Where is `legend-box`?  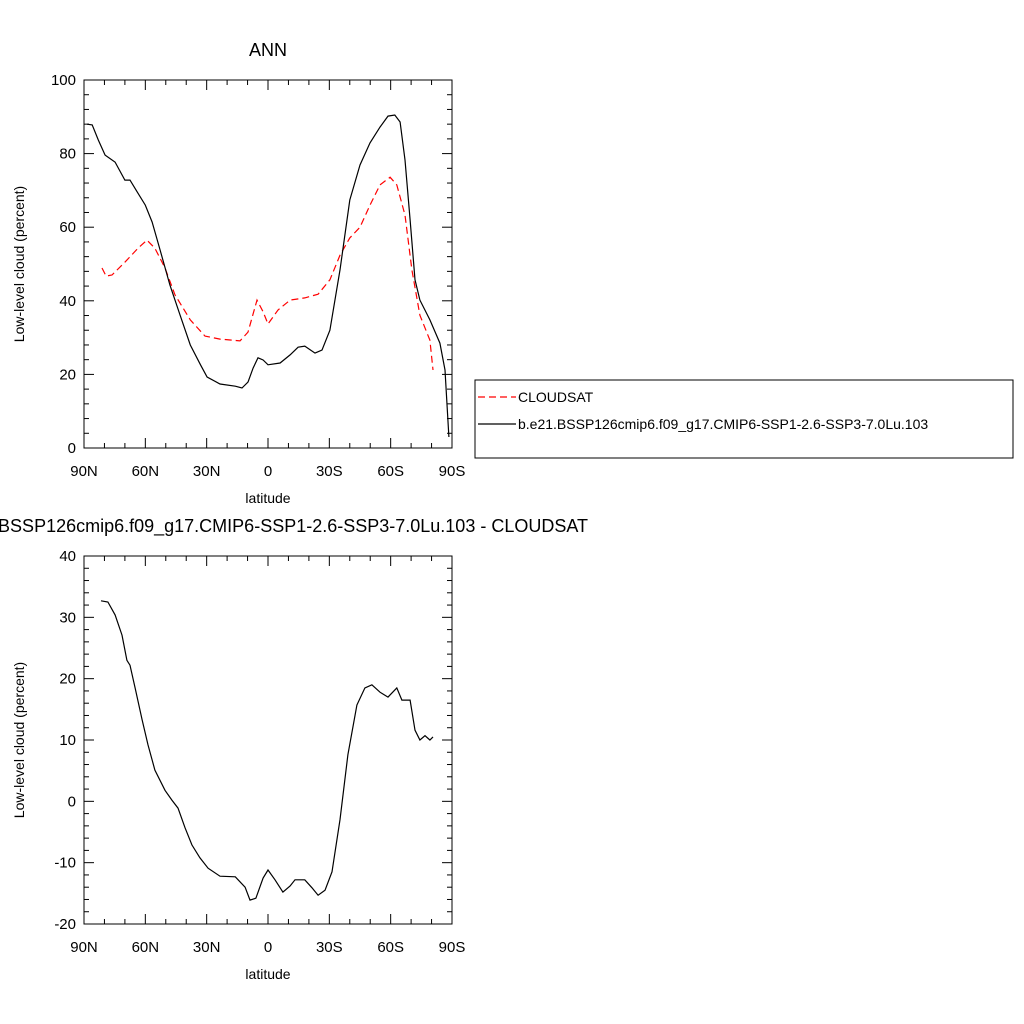
legend-box is located at coordinates (744, 419).